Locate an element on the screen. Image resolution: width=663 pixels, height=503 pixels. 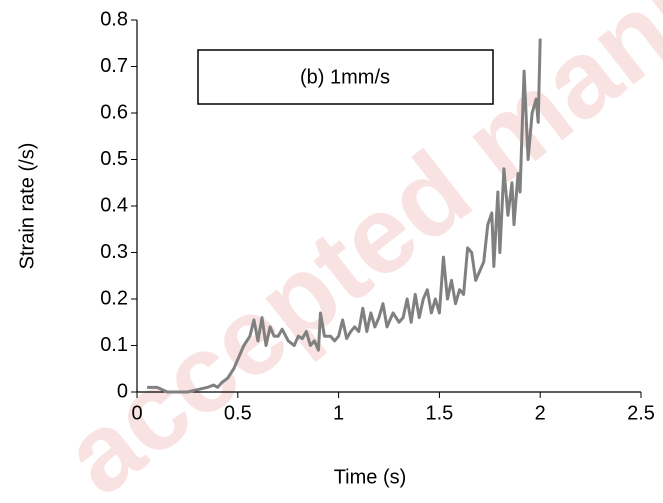
y-tick-label: 0 is located at coordinates (122, 391).